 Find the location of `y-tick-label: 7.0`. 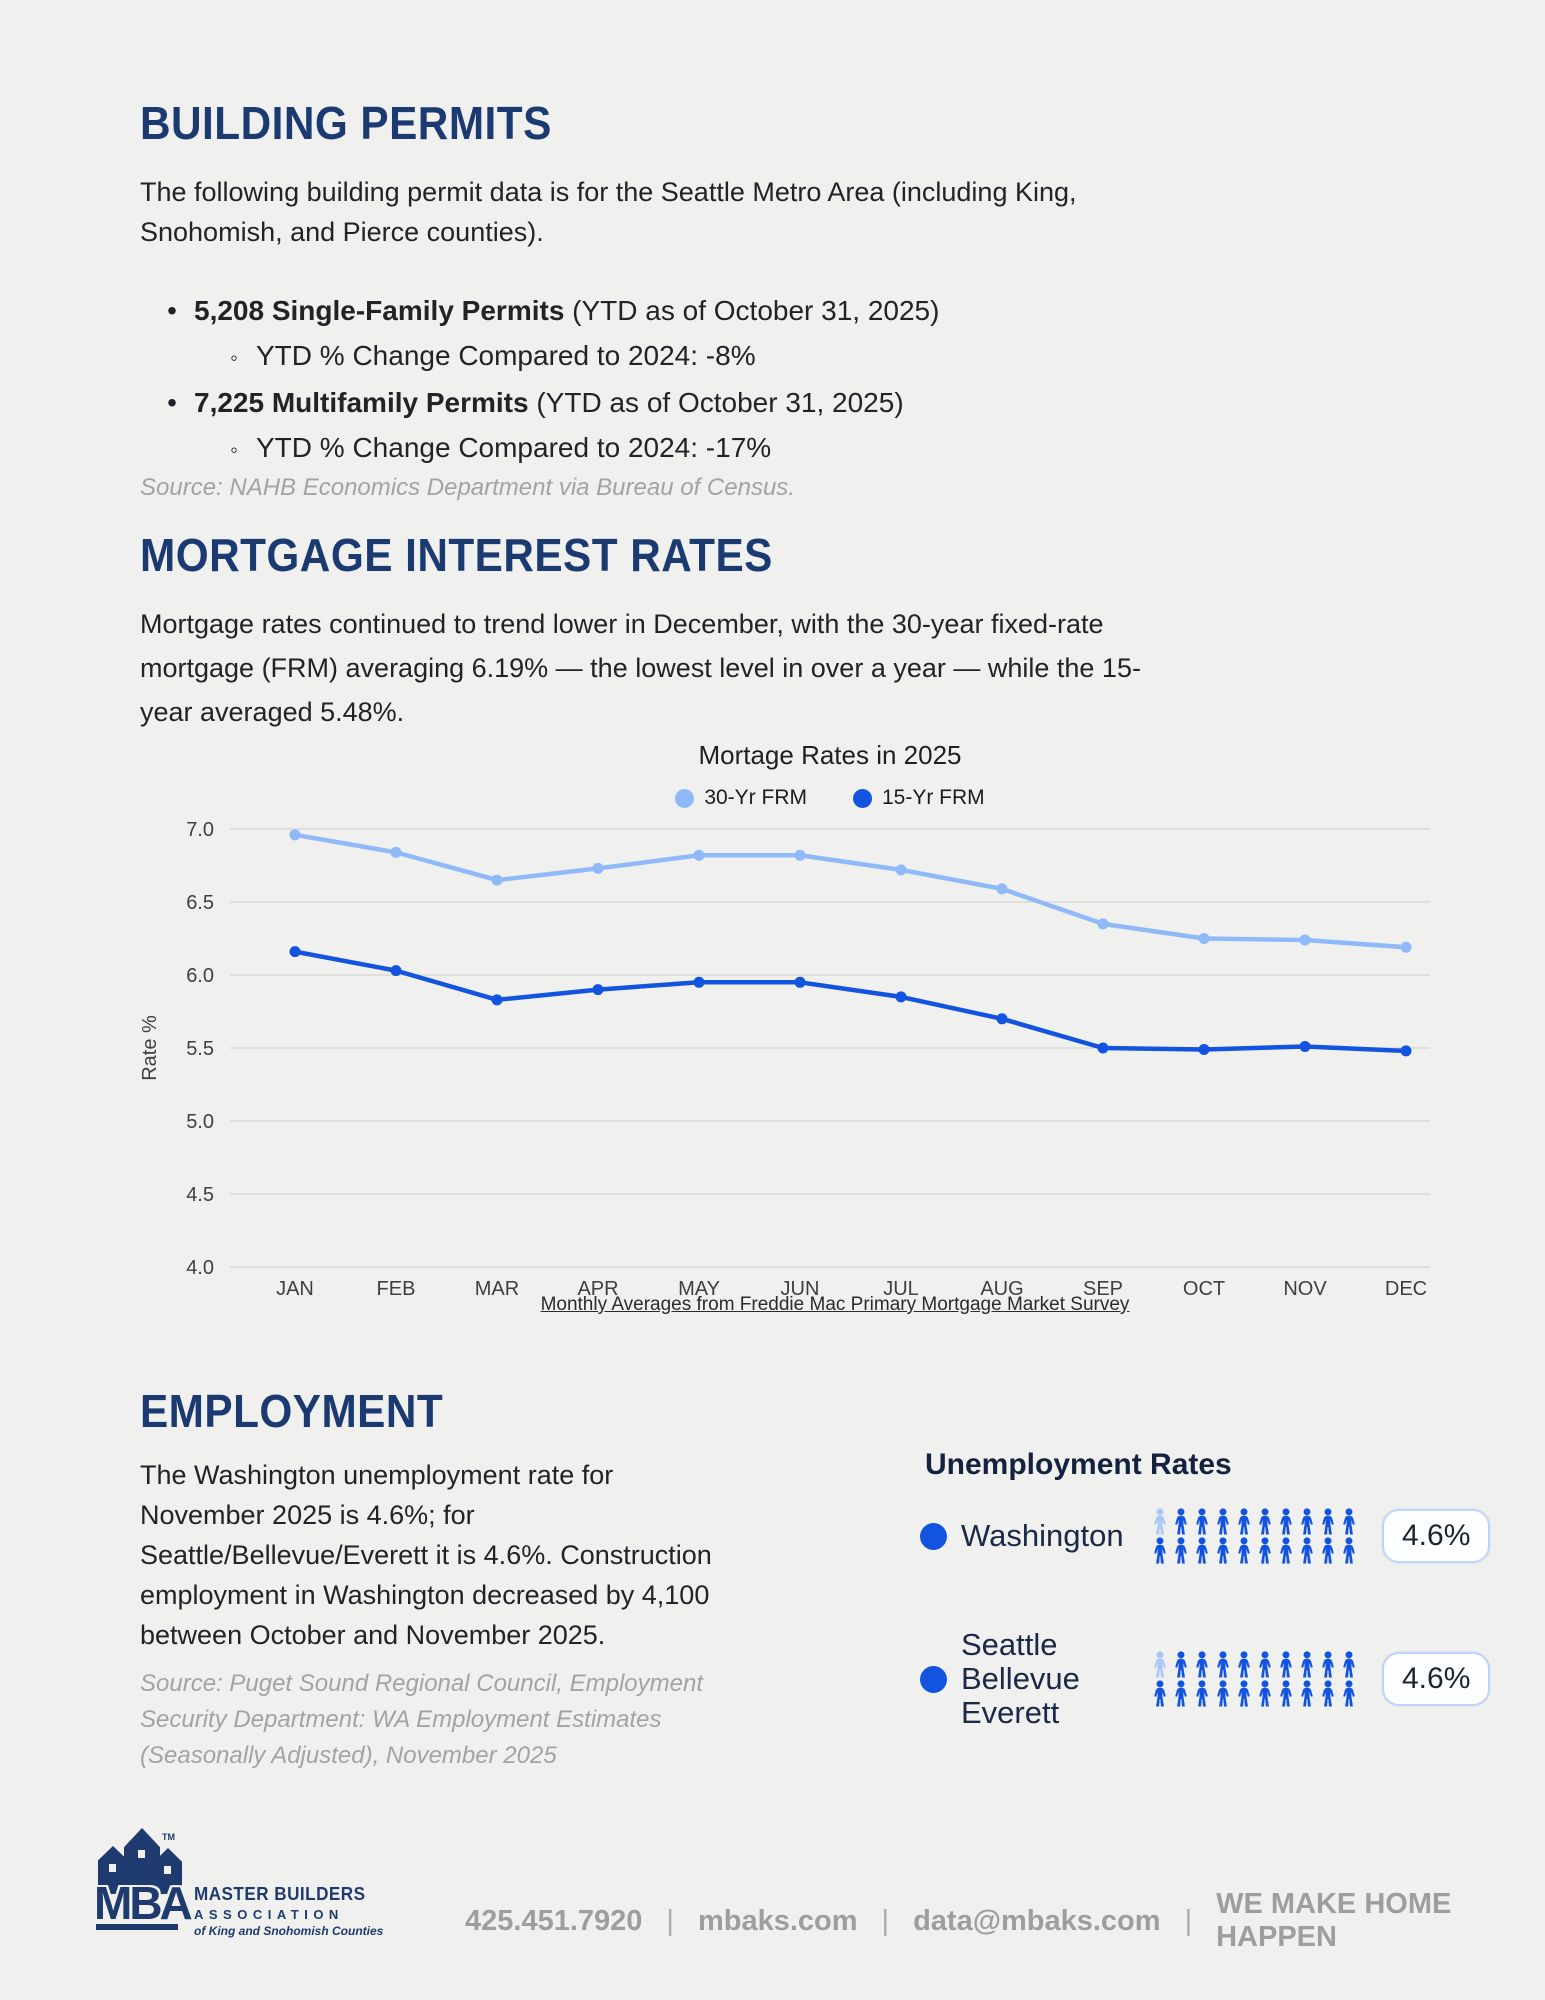

y-tick-label: 7.0 is located at coordinates (200, 830).